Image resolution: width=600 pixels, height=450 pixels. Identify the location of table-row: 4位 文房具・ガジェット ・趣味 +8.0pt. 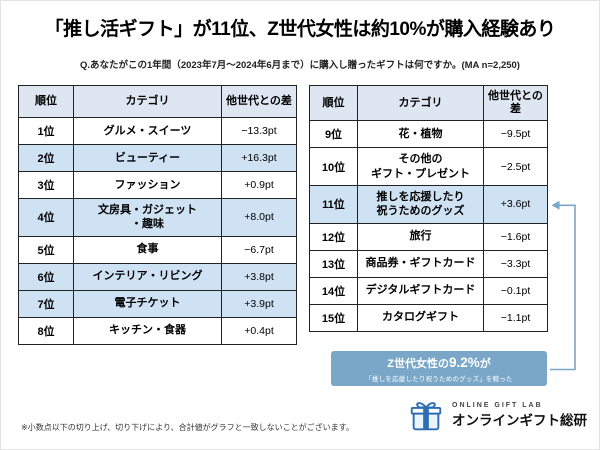
(157, 217).